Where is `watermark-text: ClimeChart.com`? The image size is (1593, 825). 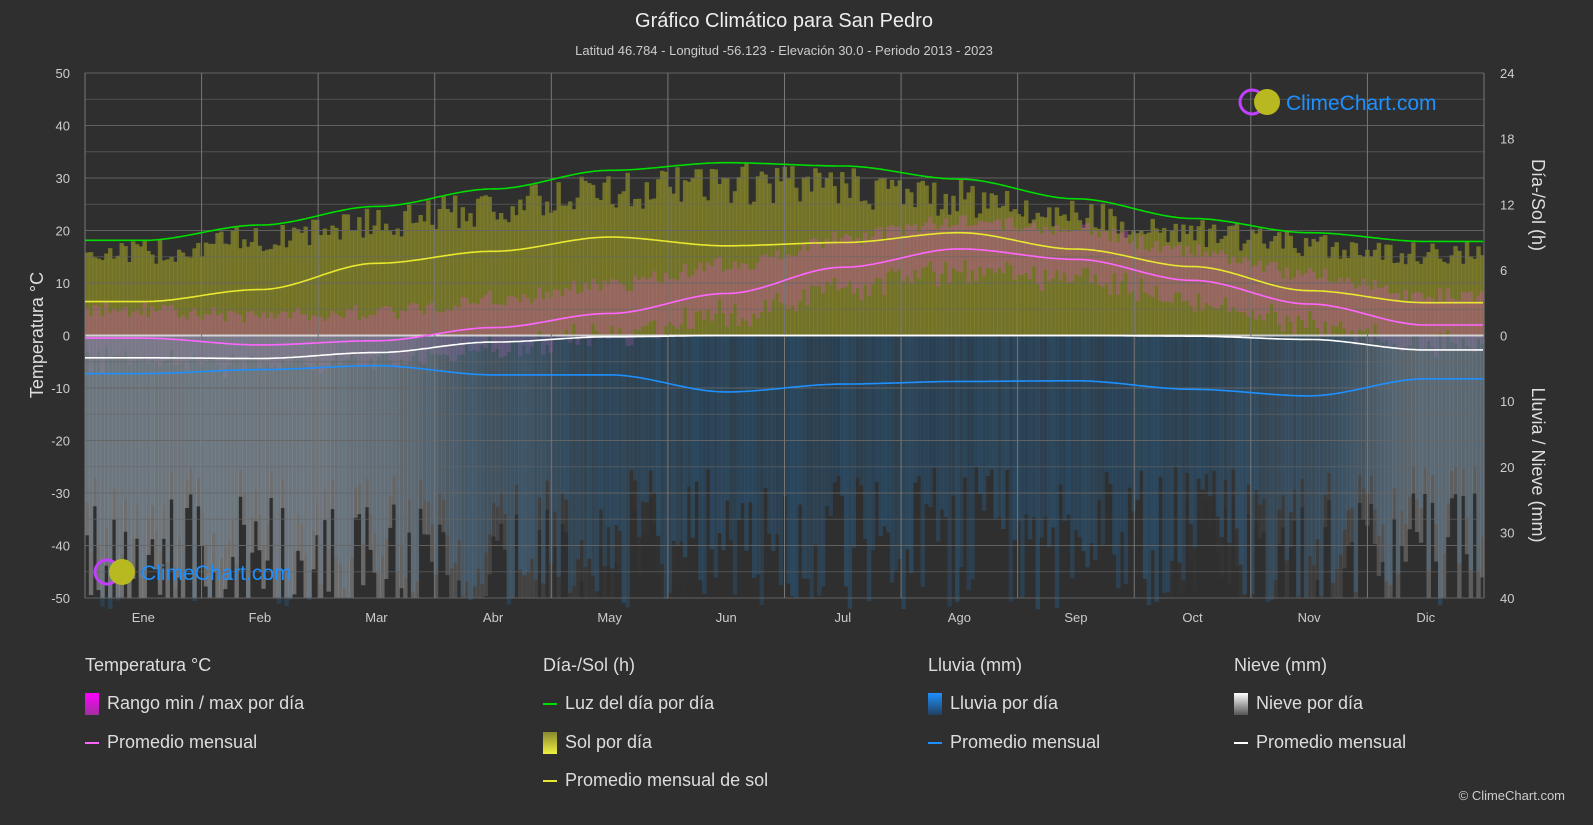
watermark-text: ClimeChart.com is located at coordinates (1361, 103).